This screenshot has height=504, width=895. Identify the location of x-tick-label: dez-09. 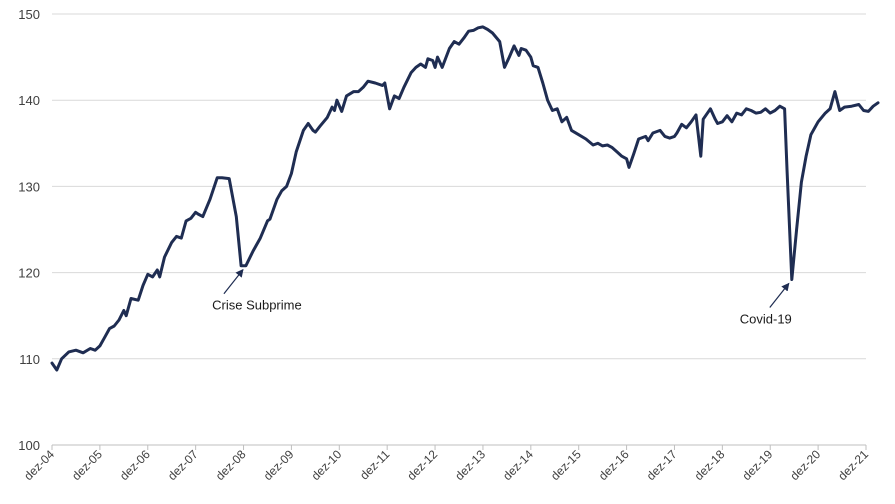
(279, 465).